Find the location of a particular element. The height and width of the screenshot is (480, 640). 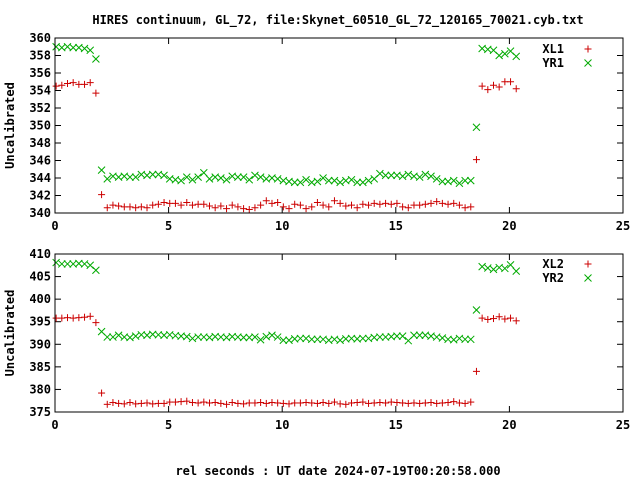

y-axis-label-top: Uncalibrated is located at coordinates (10, 125).